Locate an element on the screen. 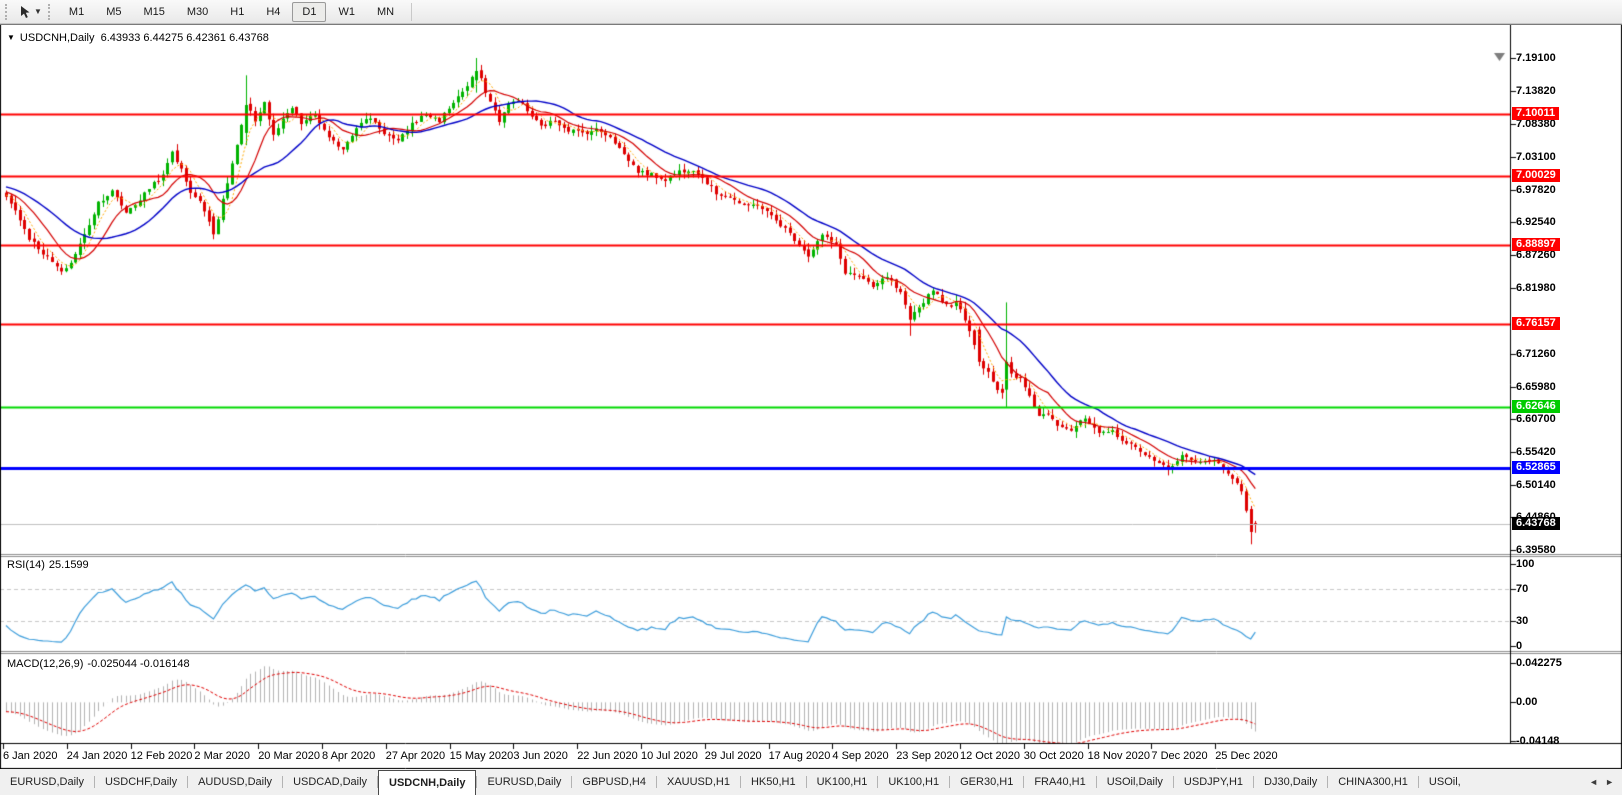 The image size is (1622, 795). date-axis-label: 10 Jul 2020 is located at coordinates (669, 756).